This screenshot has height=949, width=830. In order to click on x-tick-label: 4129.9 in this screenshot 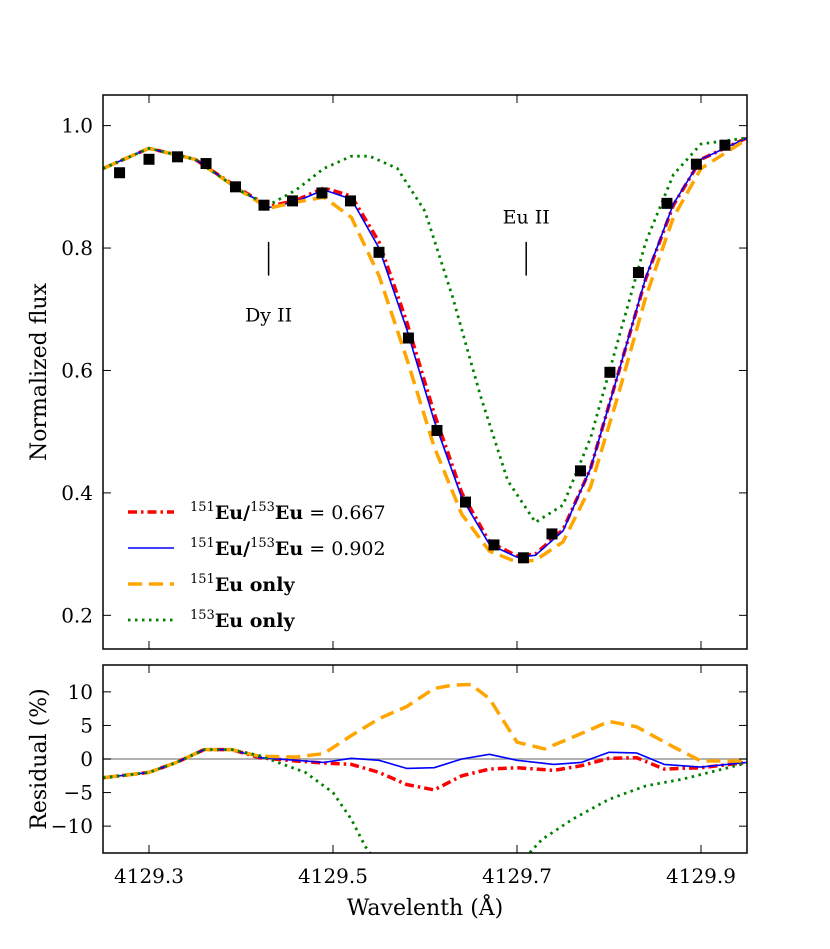, I will do `click(701, 876)`.